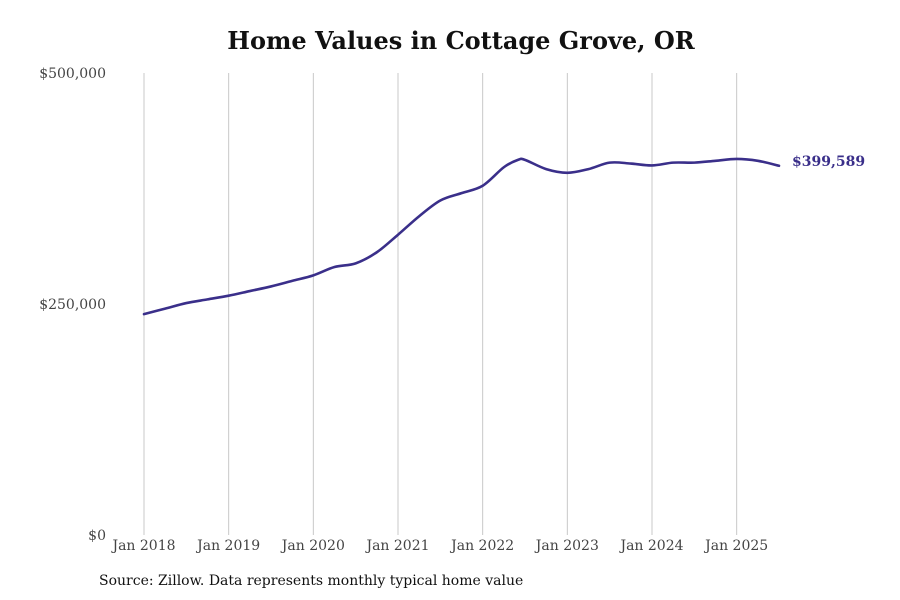 This screenshot has height=600, width=900. I want to click on y-tick-label: $500,000, so click(72, 74).